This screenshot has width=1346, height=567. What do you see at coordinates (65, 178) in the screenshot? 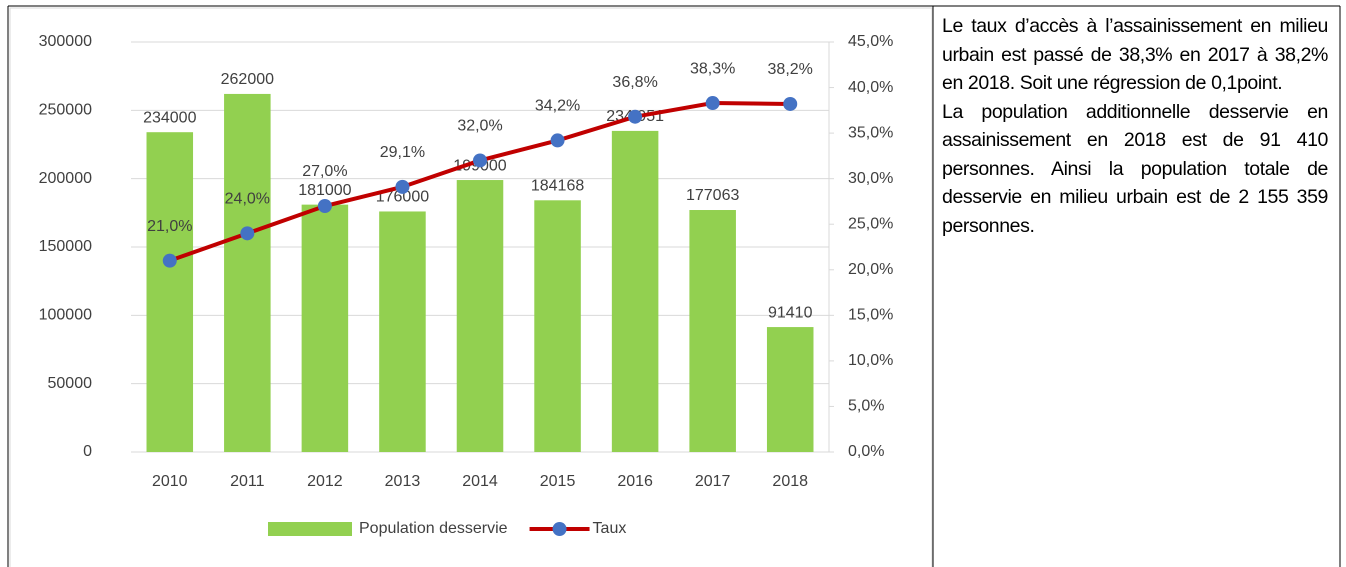
I see `y-tick-label: 200000` at bounding box center [65, 178].